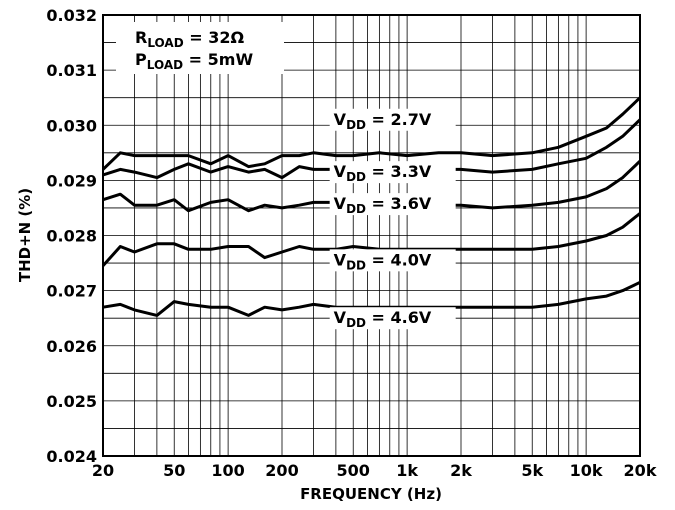 This screenshot has width=675, height=510. I want to click on series-label-5: VDD = 4.6V, so click(383, 319).